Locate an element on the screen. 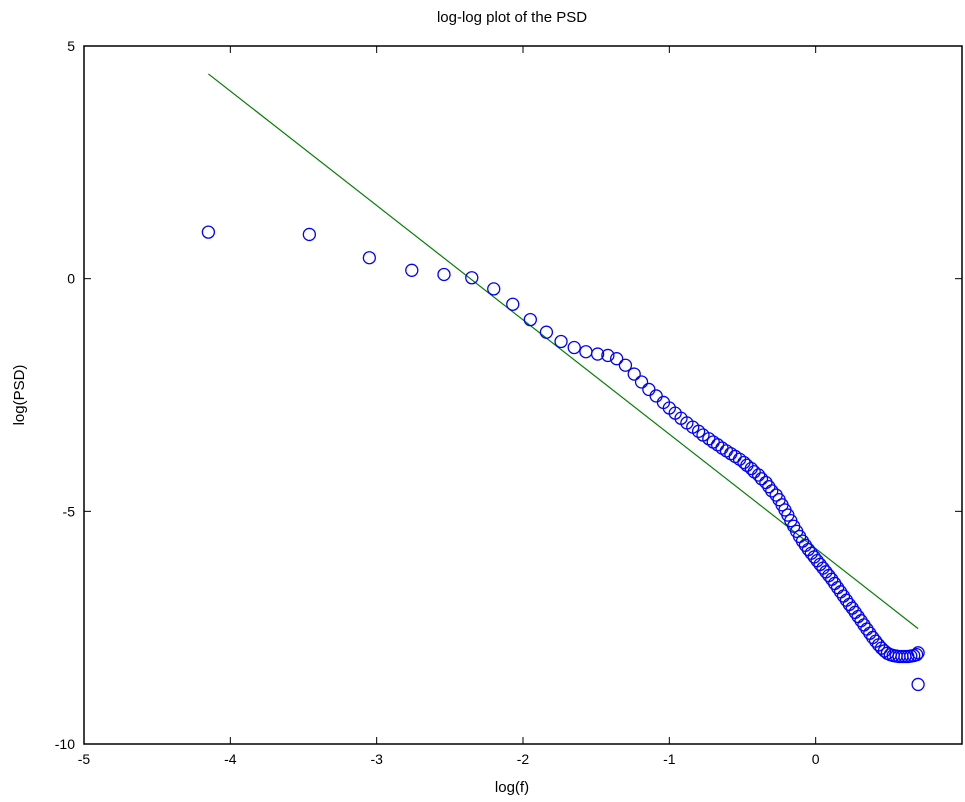 This screenshot has width=965, height=802. x-tick-label: 0 is located at coordinates (816, 759).